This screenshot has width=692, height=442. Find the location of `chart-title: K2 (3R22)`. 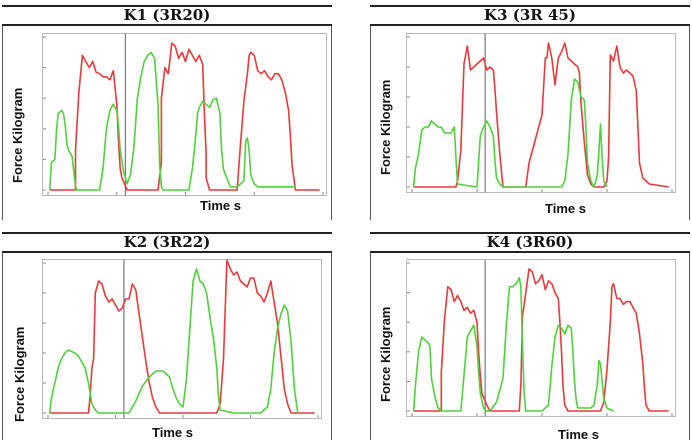

chart-title: K2 (3R22) is located at coordinates (167, 242).